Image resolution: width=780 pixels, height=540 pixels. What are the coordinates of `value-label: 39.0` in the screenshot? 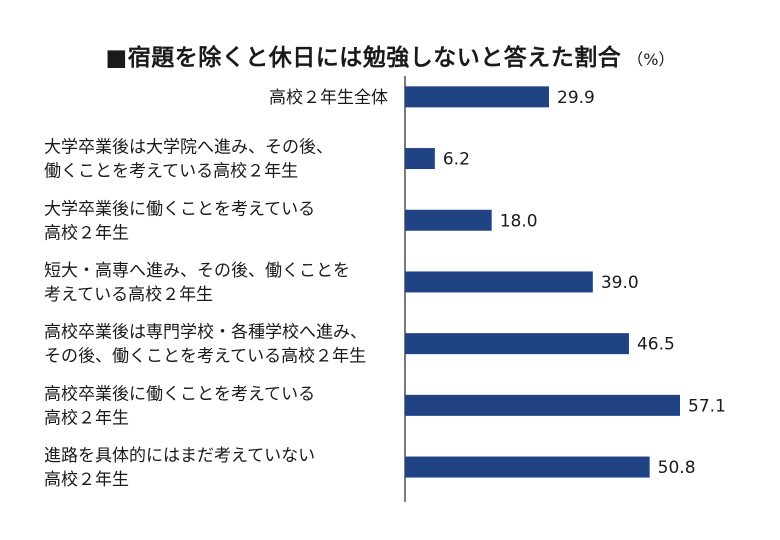 It's located at (620, 283).